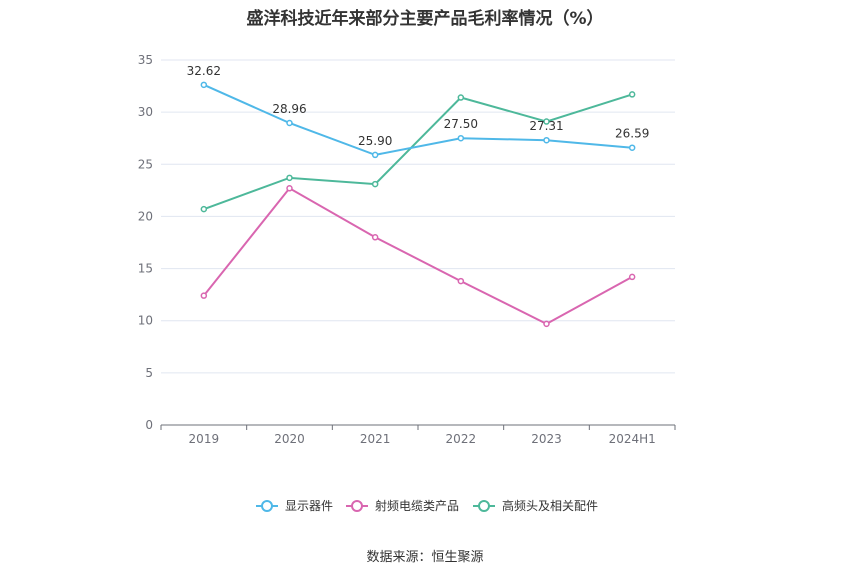  I want to click on legend-item: 高频头及相关配件, so click(535, 505).